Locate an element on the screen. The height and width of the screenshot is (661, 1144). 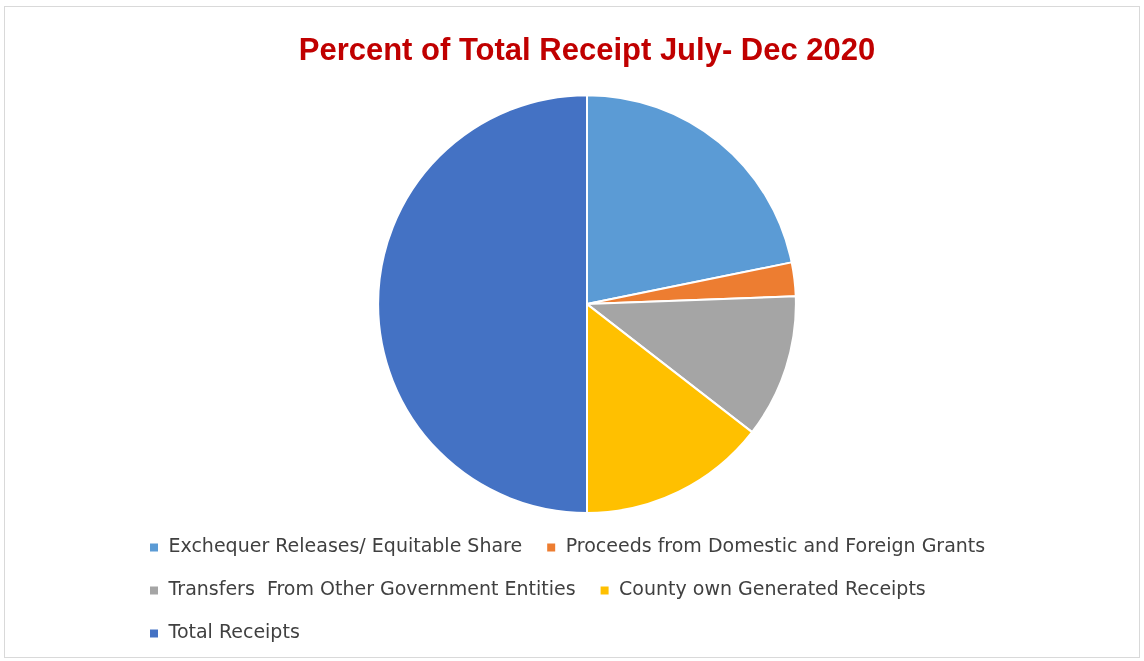
legend-label: Transfers From Other Government Entities is located at coordinates (371, 588).